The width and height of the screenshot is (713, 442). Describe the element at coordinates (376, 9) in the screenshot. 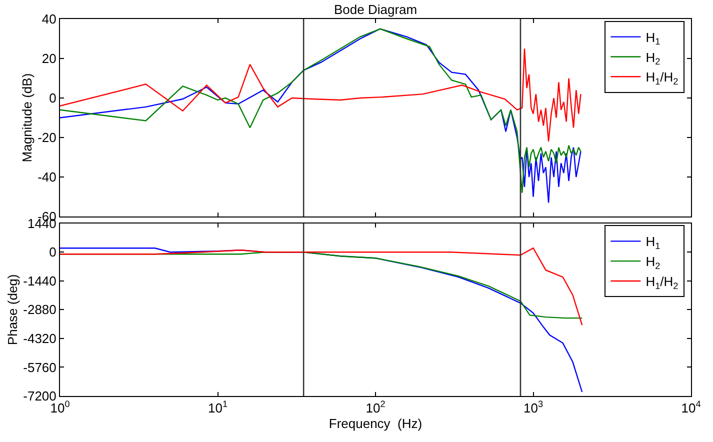

I see `chart-title: Bode Diagram` at that location.